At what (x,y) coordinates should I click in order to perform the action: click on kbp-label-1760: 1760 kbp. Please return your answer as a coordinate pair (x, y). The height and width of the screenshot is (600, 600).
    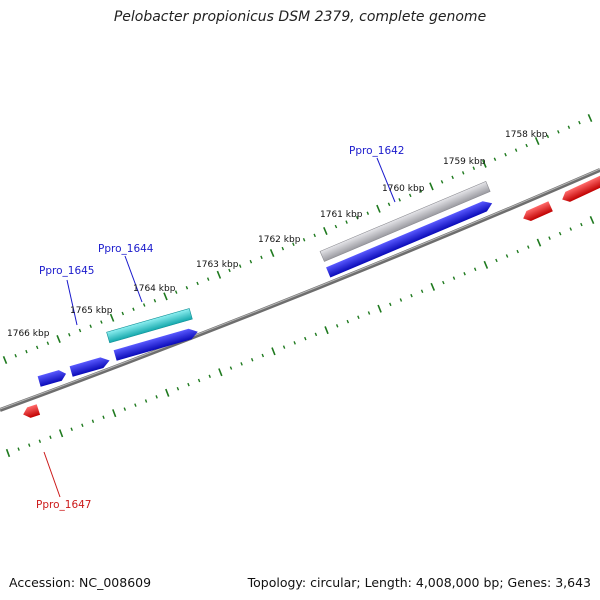
    Looking at the image, I should click on (403, 189).